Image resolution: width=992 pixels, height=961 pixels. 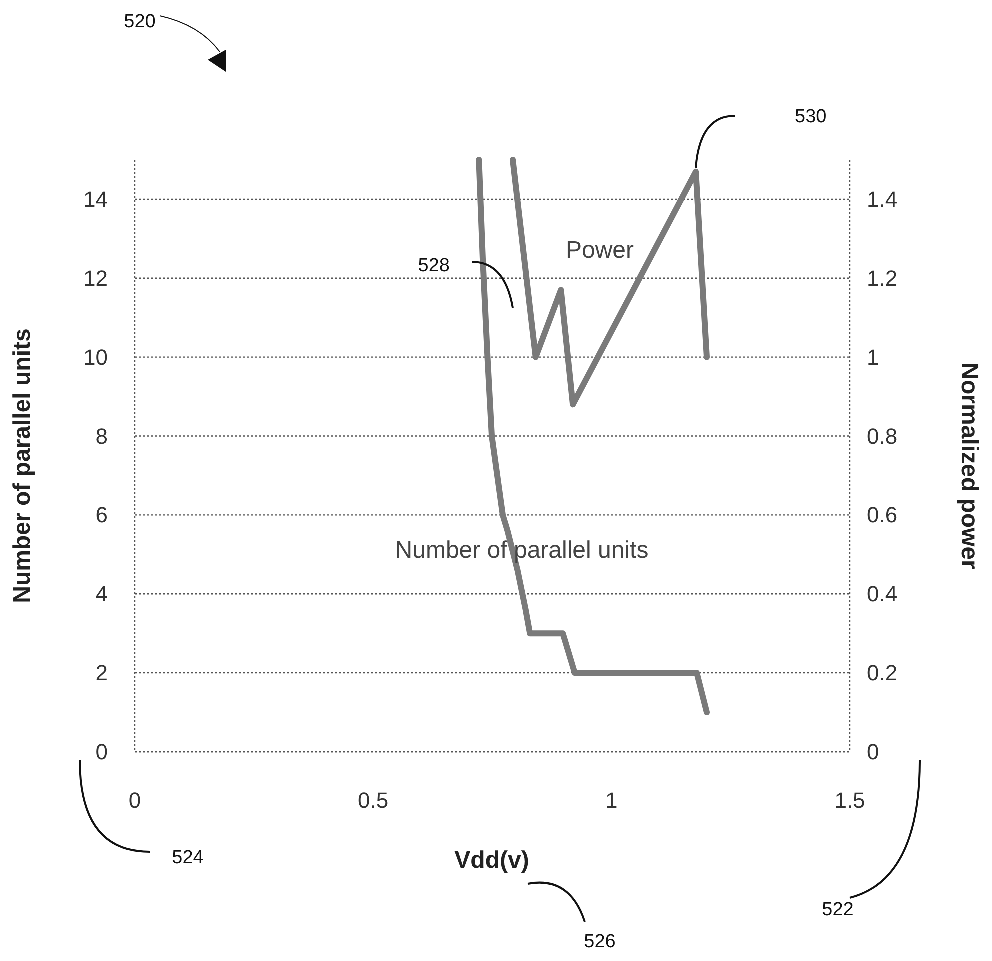 What do you see at coordinates (882, 199) in the screenshot?
I see `y2-tick-label: 1.4` at bounding box center [882, 199].